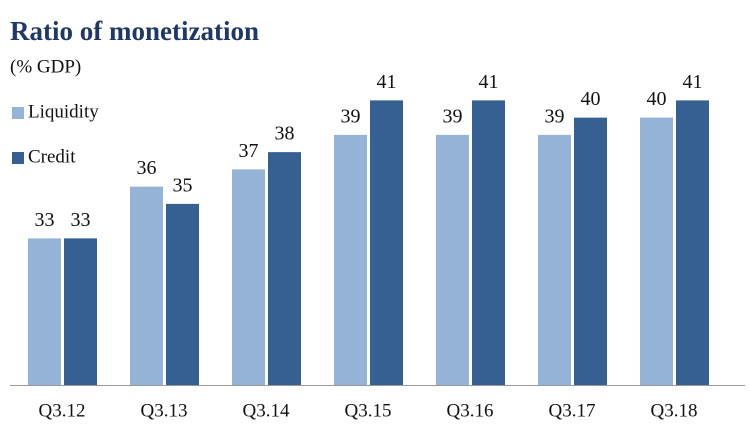  Describe the element at coordinates (183, 185) in the screenshot. I see `data-label: 35` at that location.